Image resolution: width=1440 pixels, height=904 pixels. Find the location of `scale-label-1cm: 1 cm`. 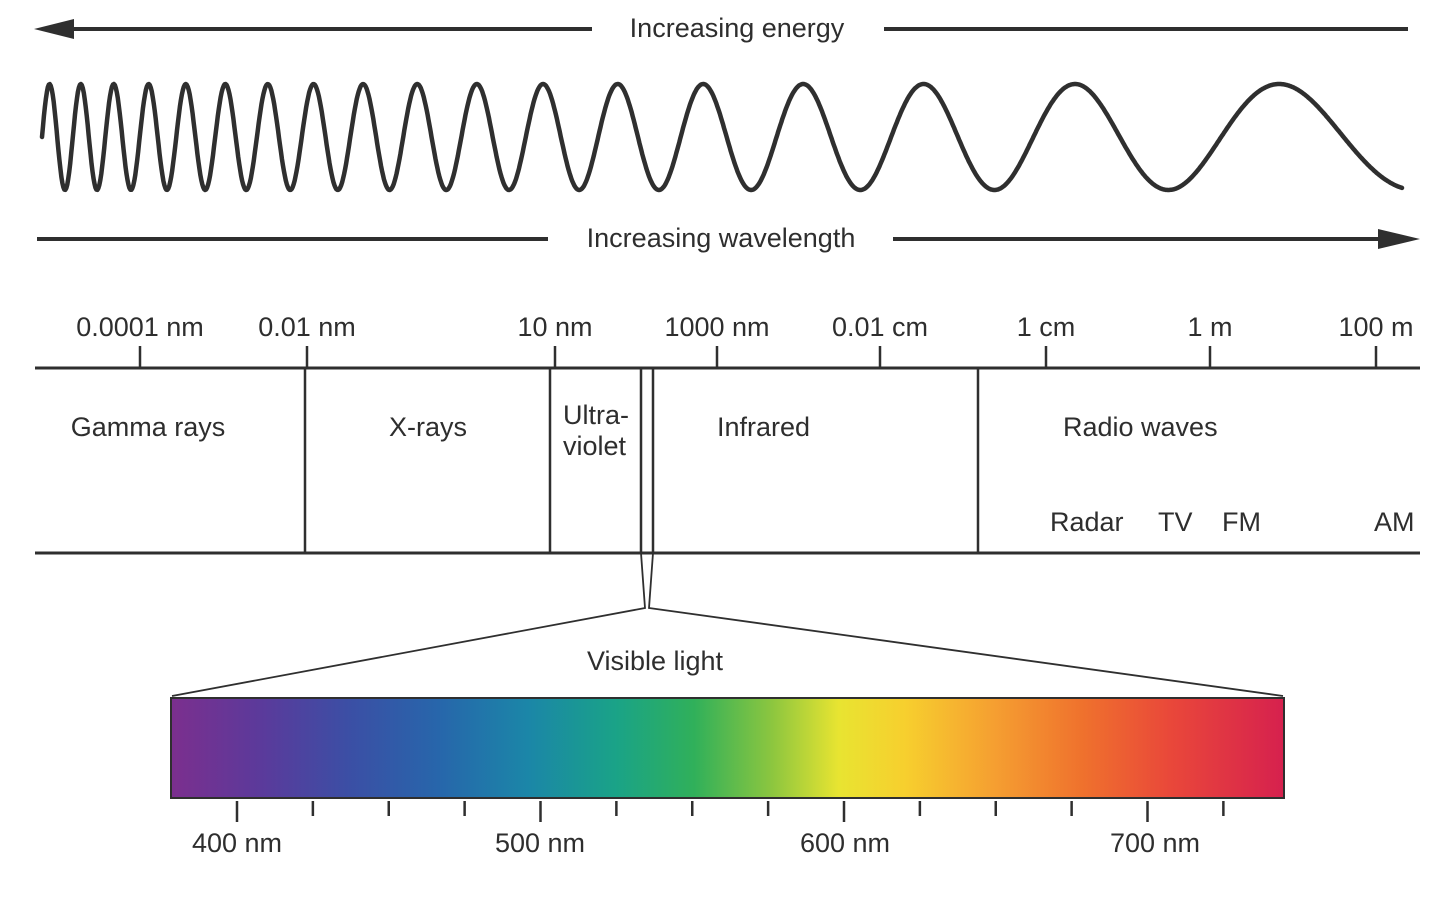

scale-label-1cm: 1 cm is located at coordinates (1046, 327).